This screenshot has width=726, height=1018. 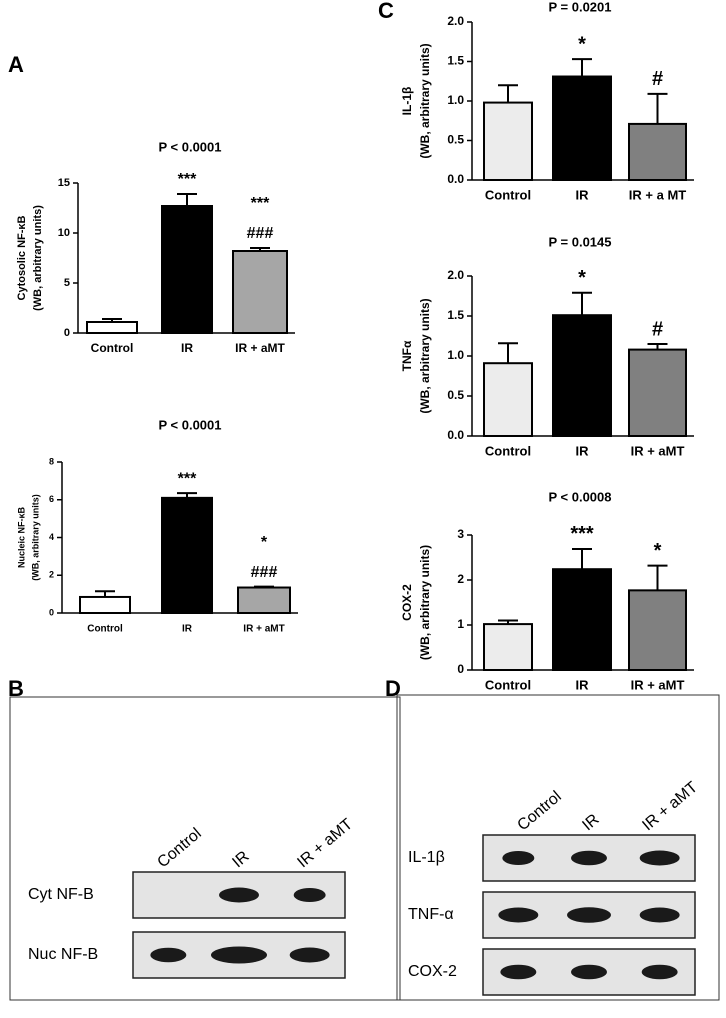 What do you see at coordinates (460, 534) in the screenshot?
I see `y-tick-label: 3` at bounding box center [460, 534].